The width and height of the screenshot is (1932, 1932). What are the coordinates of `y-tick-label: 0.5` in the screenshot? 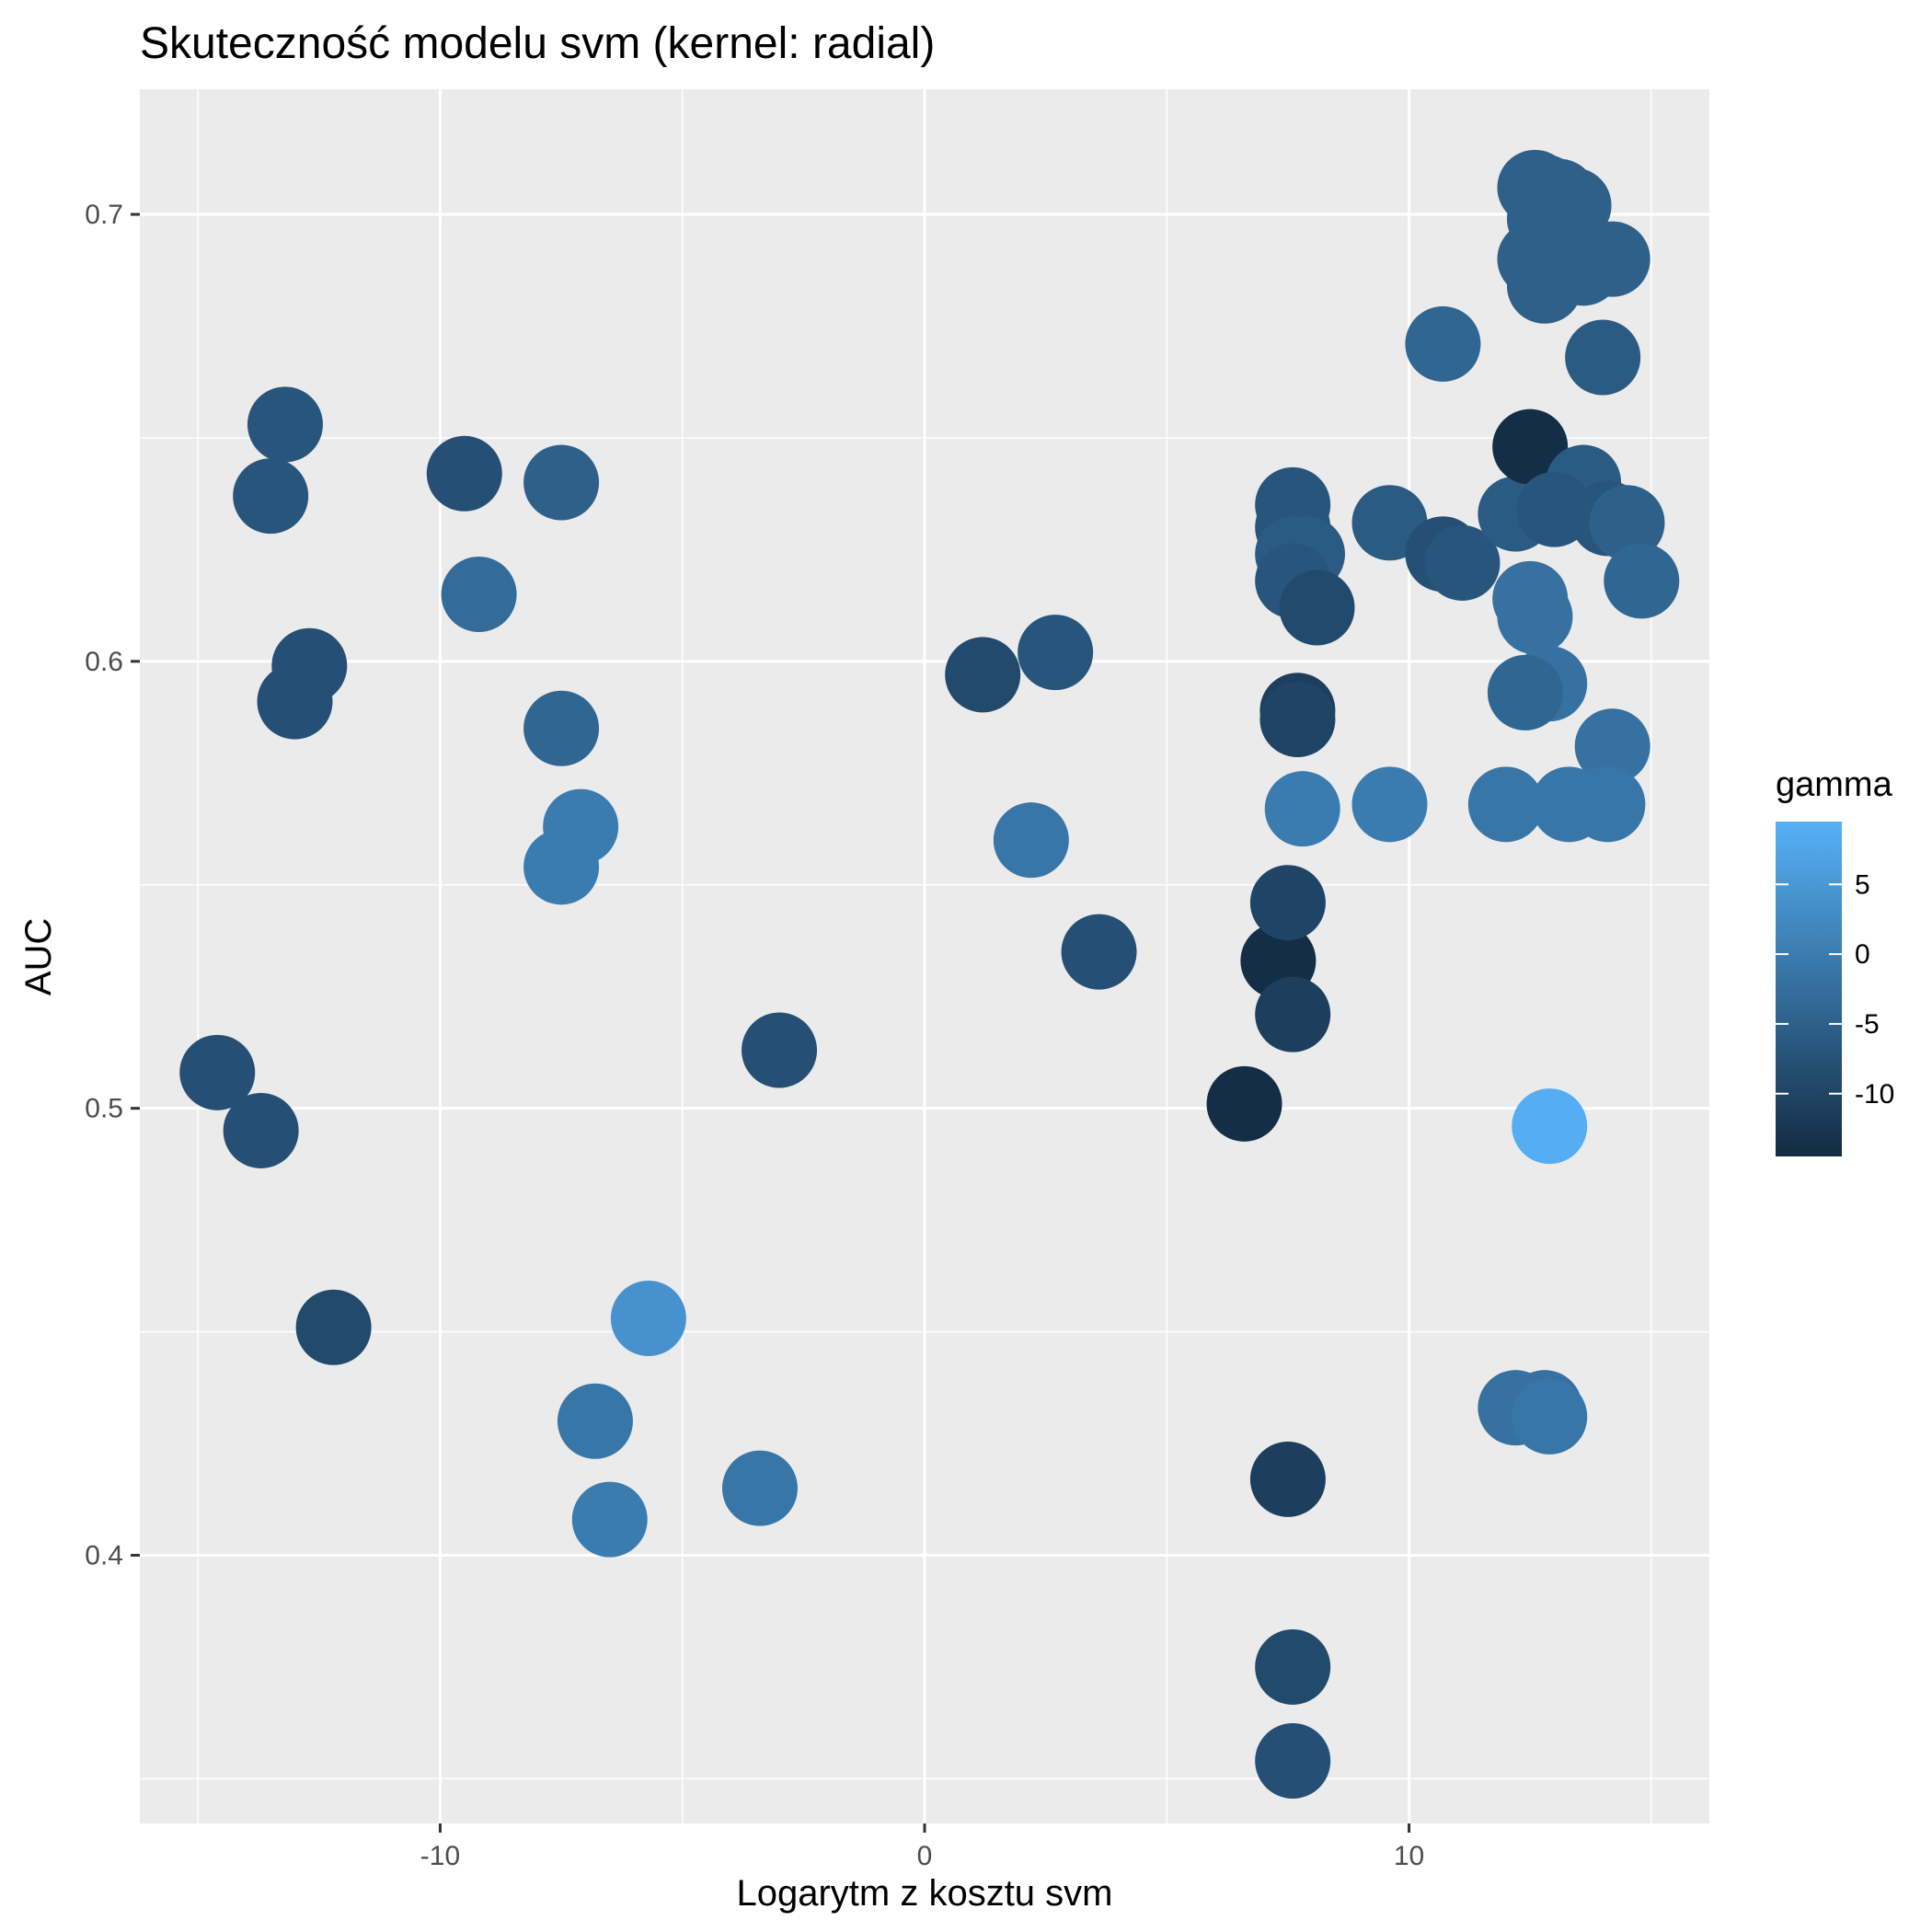 It's located at (104, 1109).